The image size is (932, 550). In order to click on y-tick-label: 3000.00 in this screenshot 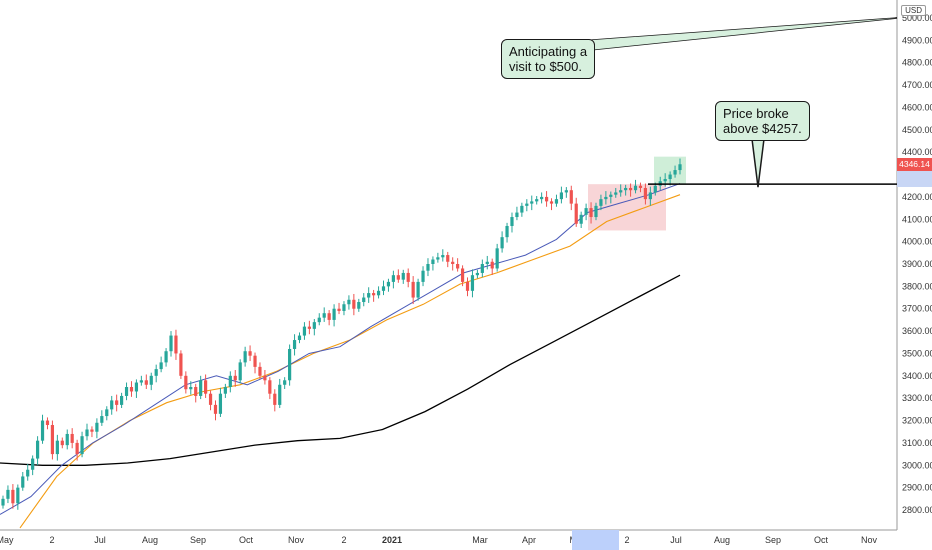, I will do `click(917, 465)`.